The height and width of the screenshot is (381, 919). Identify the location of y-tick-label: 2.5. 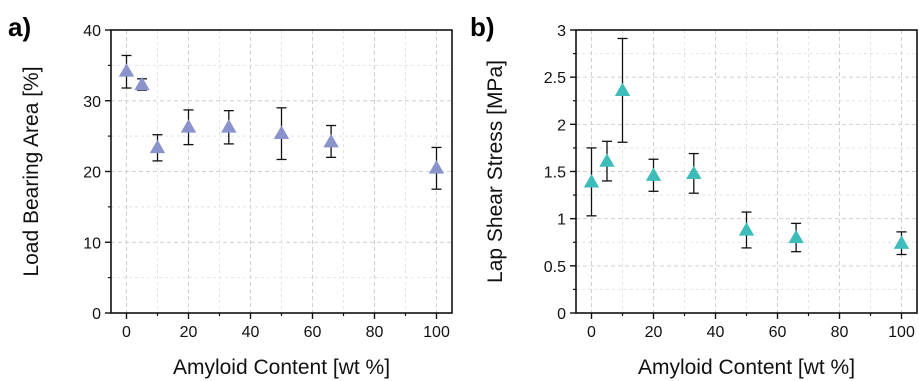
(555, 78).